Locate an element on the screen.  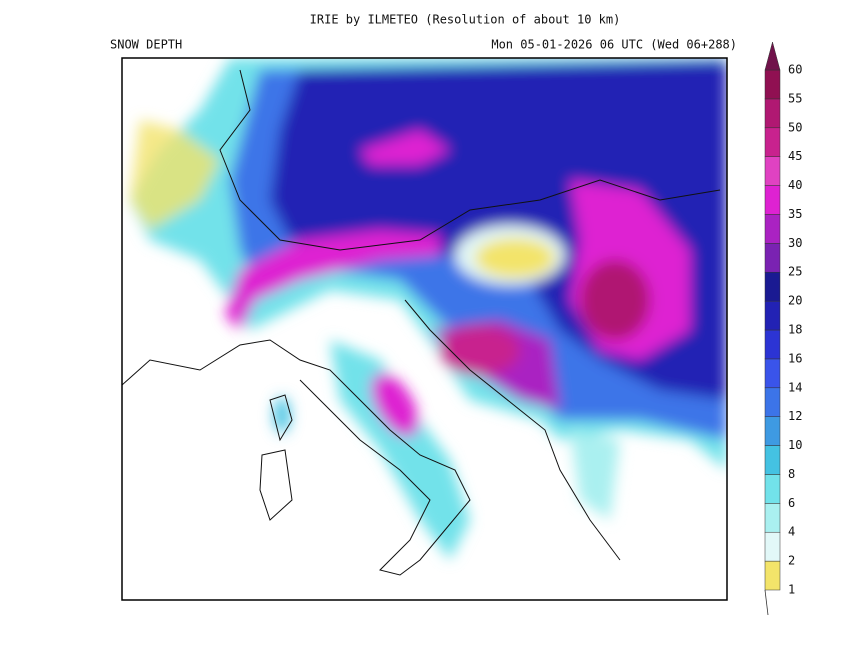
colorbar-label: 60 is located at coordinates (795, 70).